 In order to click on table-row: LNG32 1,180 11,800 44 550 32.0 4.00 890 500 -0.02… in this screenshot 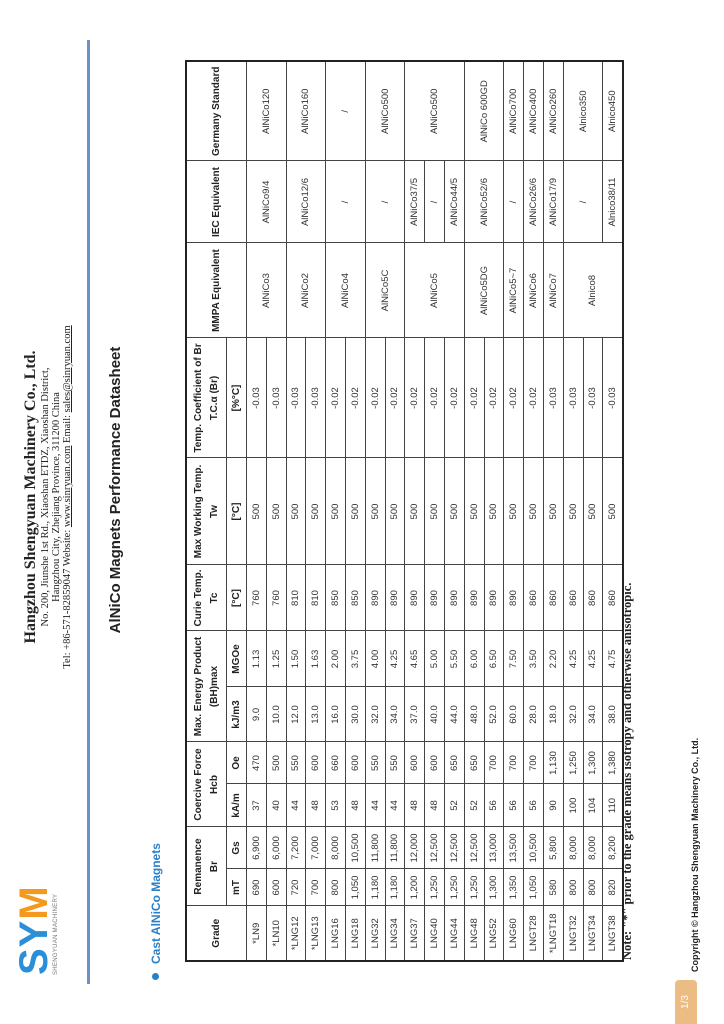, I will do `click(385, 511)`.